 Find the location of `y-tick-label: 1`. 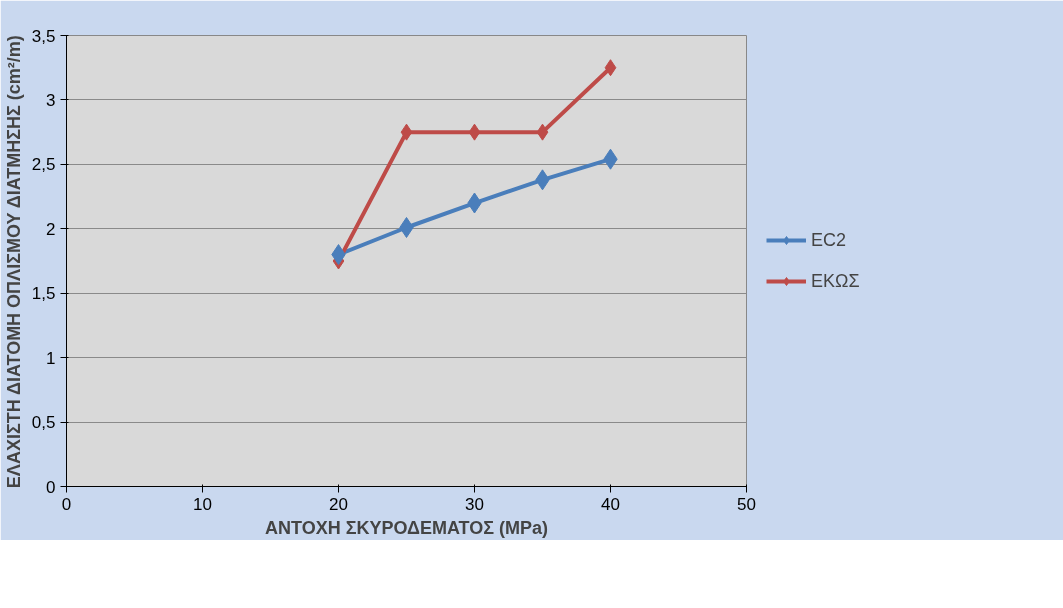

y-tick-label: 1 is located at coordinates (51, 358).